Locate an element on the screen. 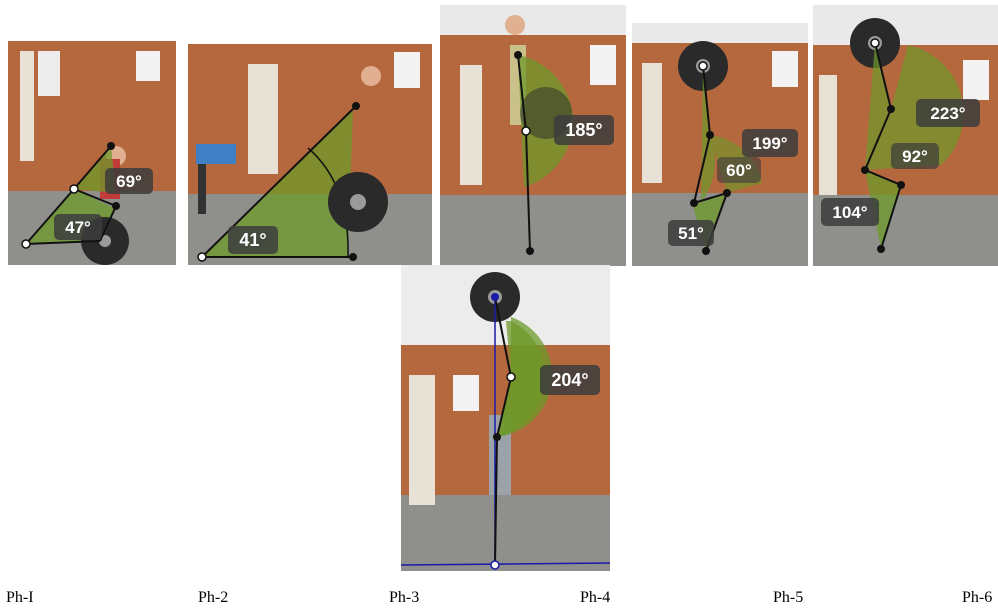 This screenshot has width=998, height=614. photo-phase-5: 223° 92° 104° is located at coordinates (905, 135).